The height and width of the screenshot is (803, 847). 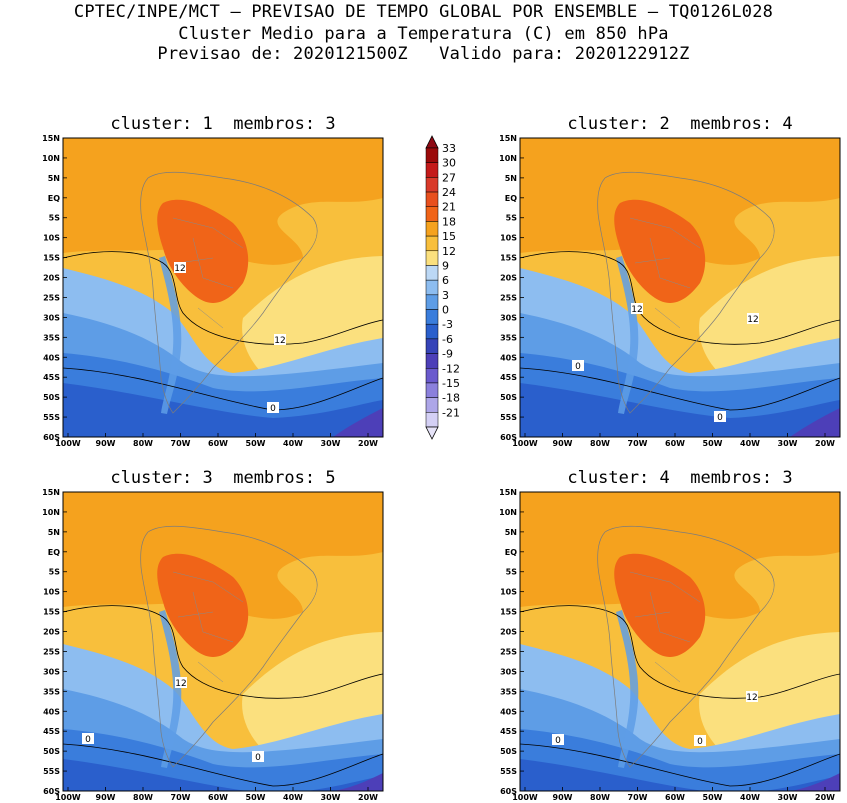 I want to click on colorbar-label: 18, so click(x=449, y=221).